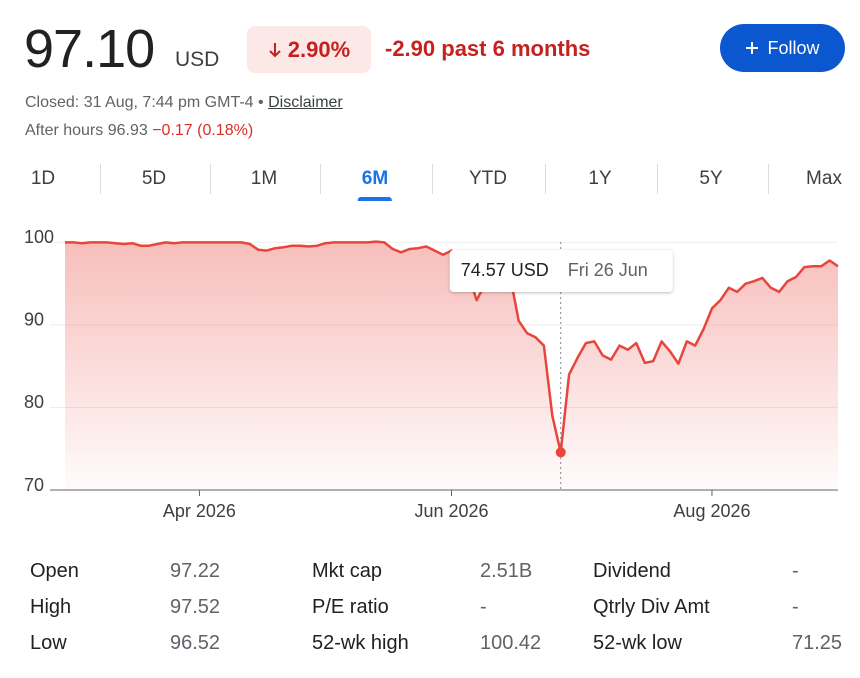 This screenshot has width=860, height=678. Describe the element at coordinates (195, 643) in the screenshot. I see `stat-value: 96.52` at that location.